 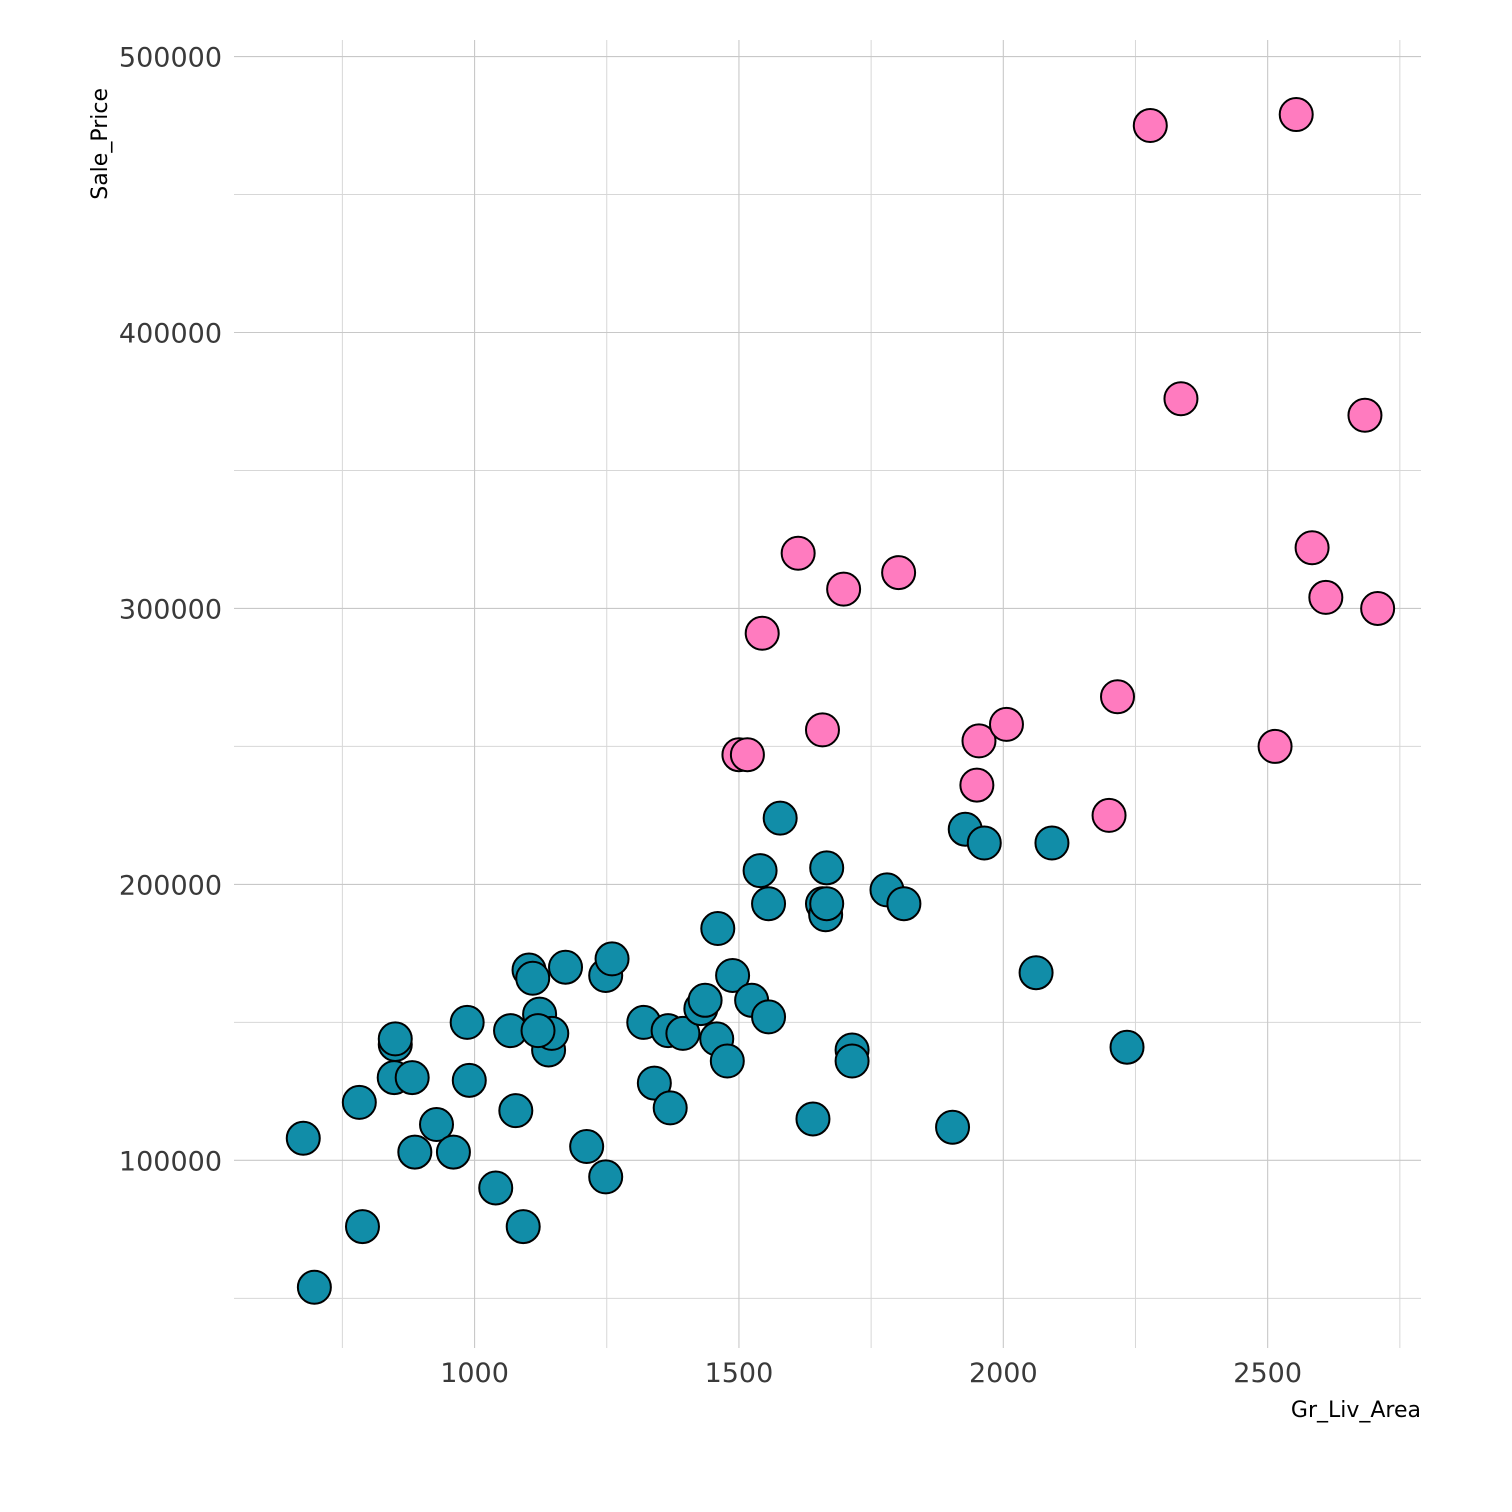 I want to click on x-tick-label: 2000, so click(x=1003, y=1373).